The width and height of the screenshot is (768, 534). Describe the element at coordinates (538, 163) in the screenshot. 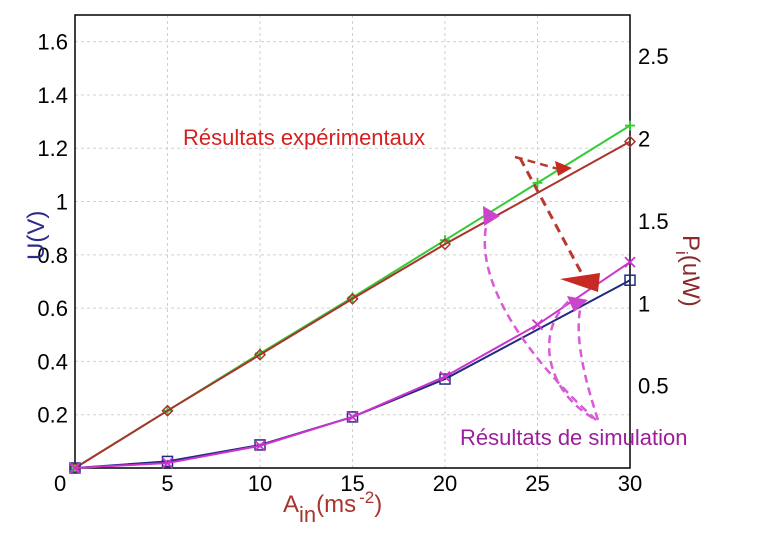

I see `arrow-exp-to-voltage` at that location.